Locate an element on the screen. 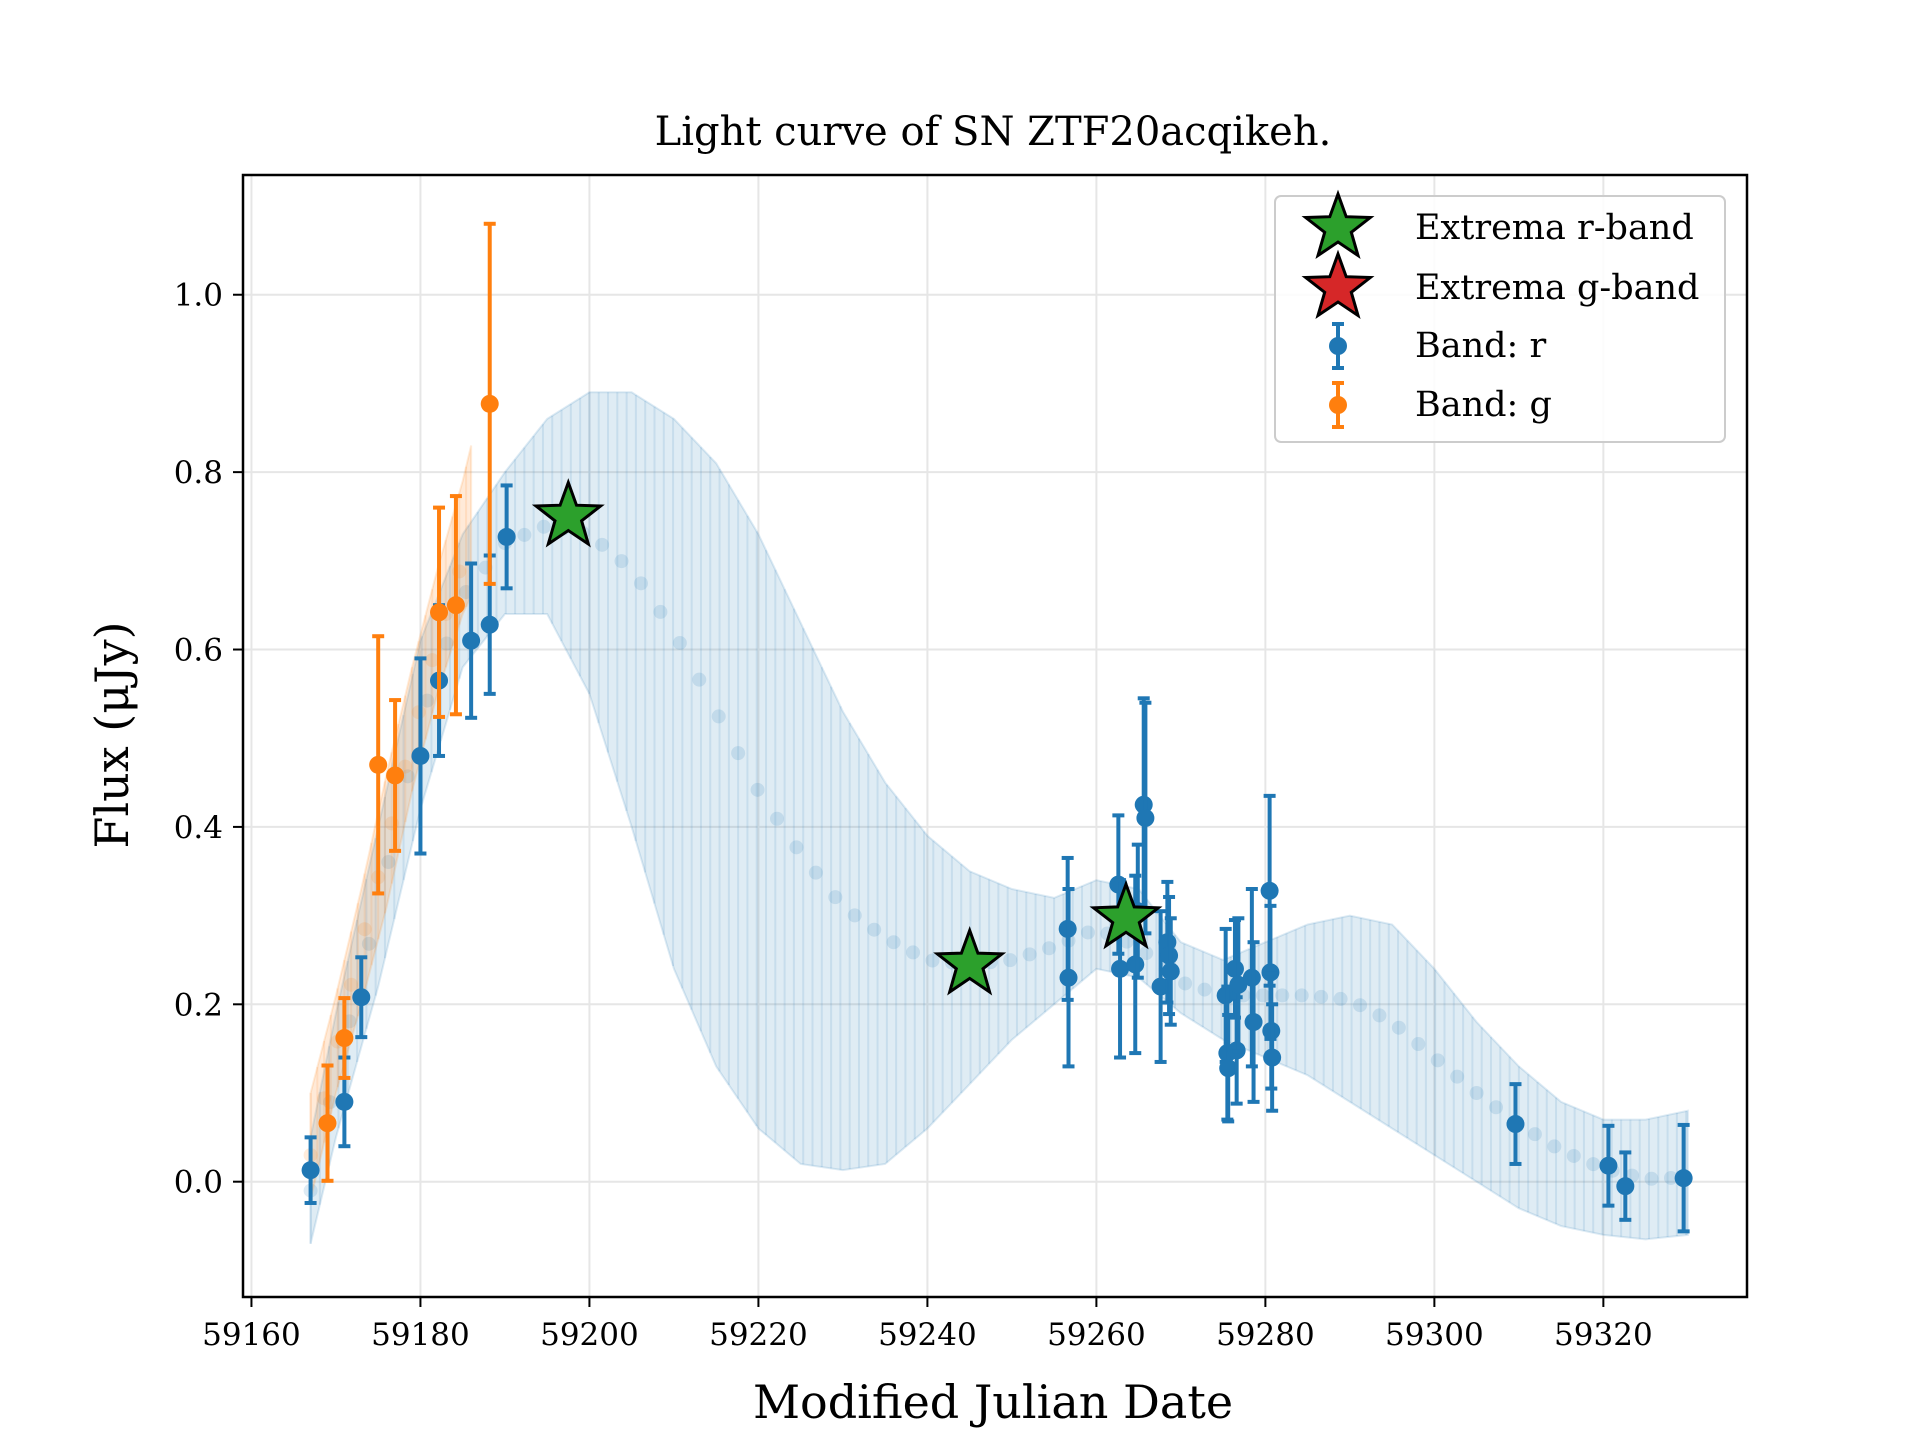 The image size is (1920, 1445). y-tick-label: 0.6 is located at coordinates (198, 651).